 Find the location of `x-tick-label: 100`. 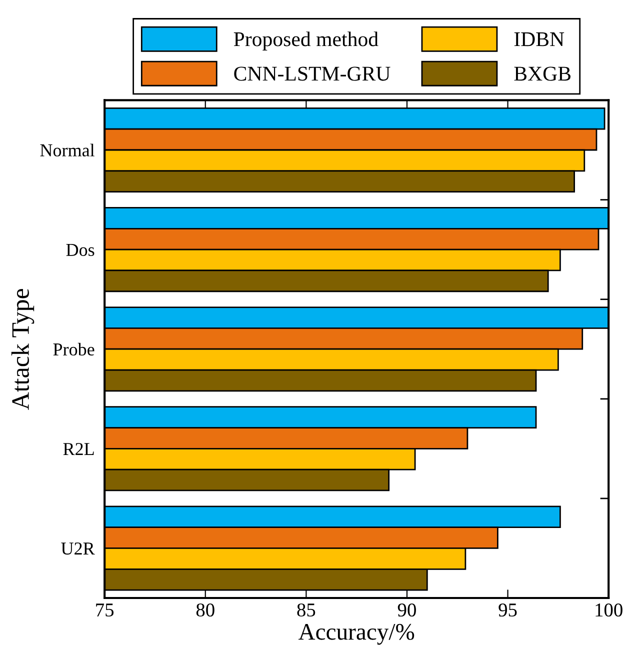

x-tick-label: 100 is located at coordinates (609, 610).